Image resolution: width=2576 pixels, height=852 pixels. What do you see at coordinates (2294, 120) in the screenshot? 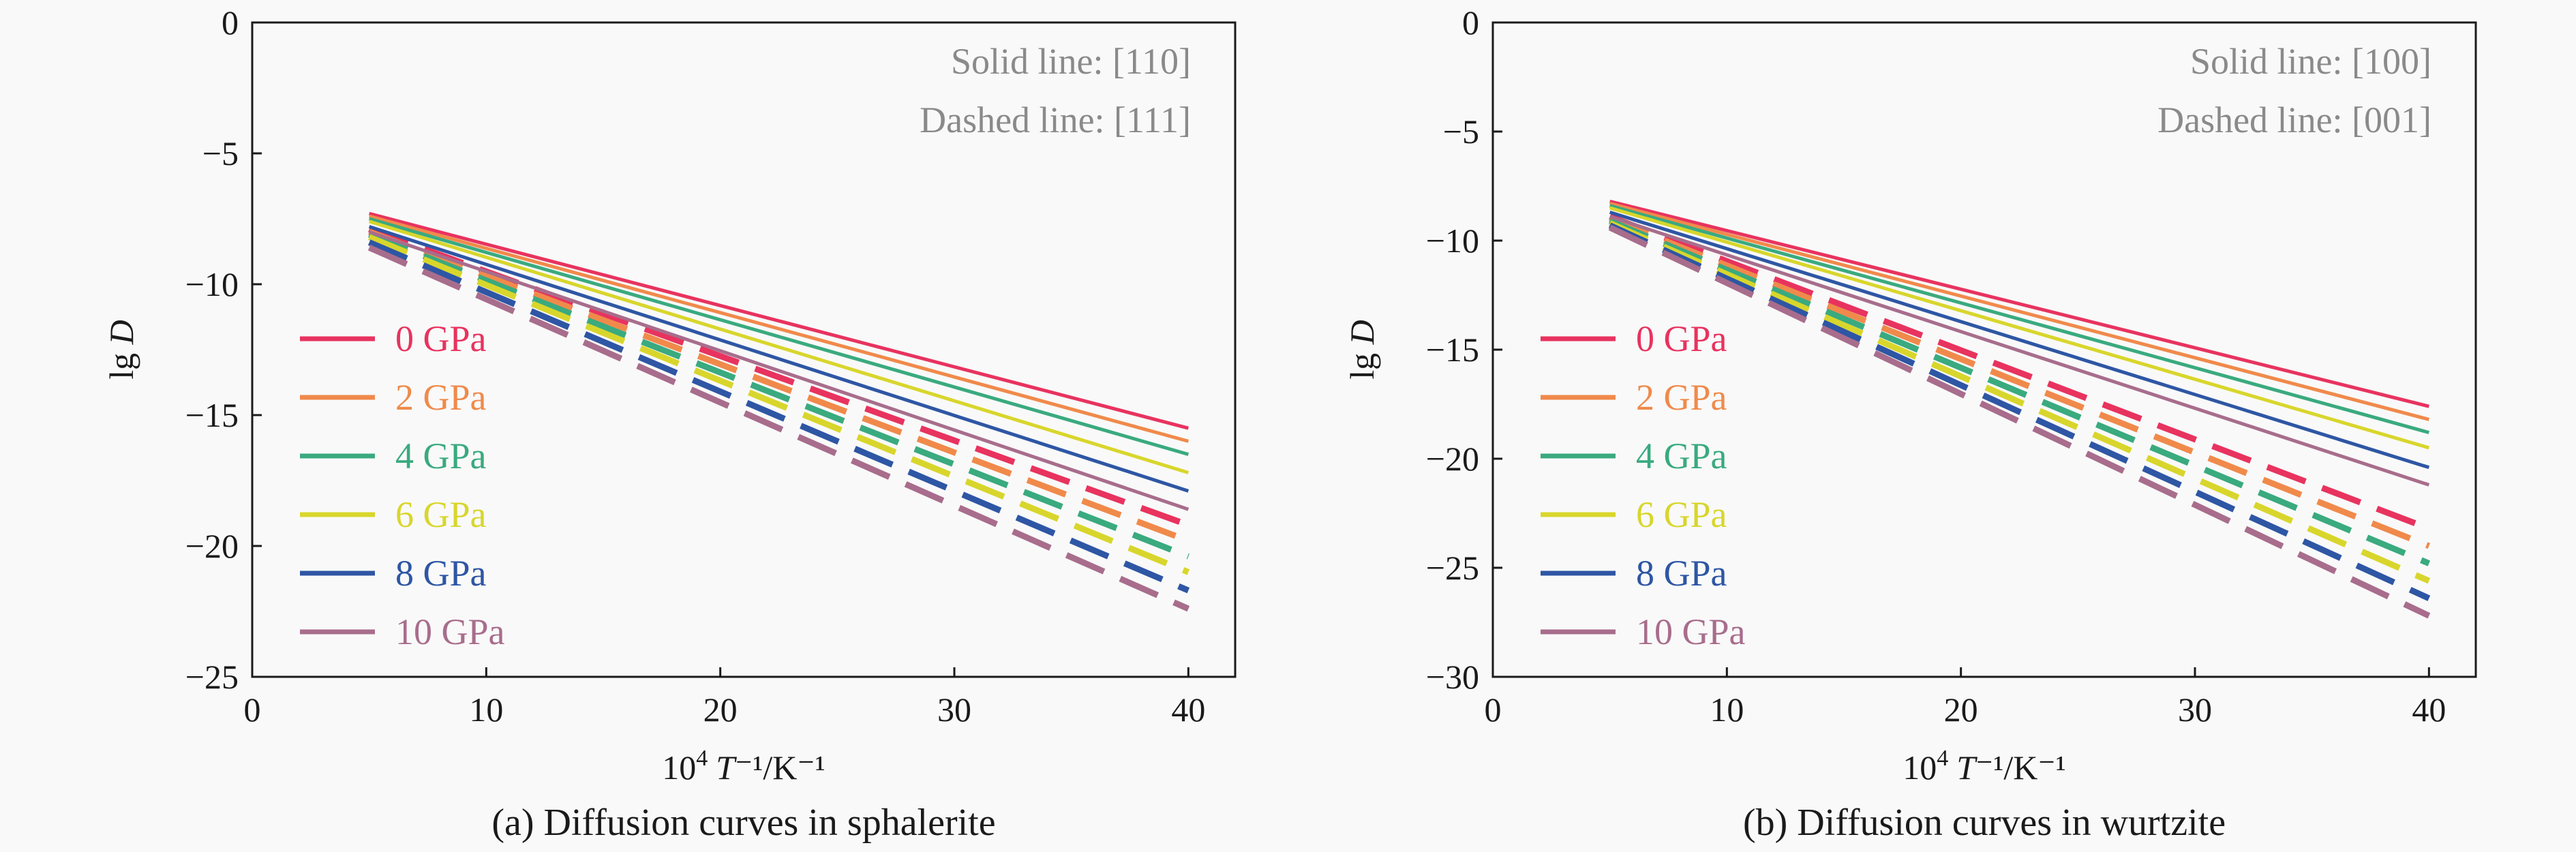
I see `note-text: Dashed line: [001]` at bounding box center [2294, 120].